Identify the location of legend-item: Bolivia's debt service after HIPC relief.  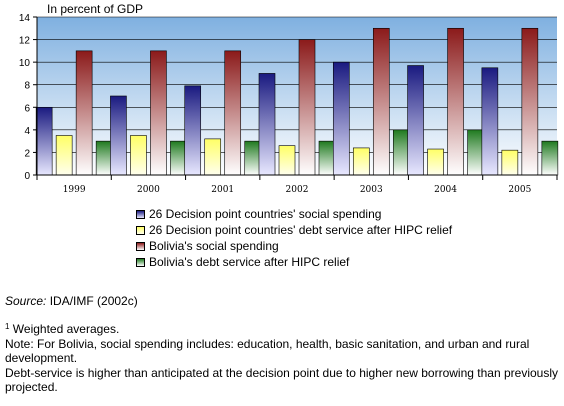
(294, 262).